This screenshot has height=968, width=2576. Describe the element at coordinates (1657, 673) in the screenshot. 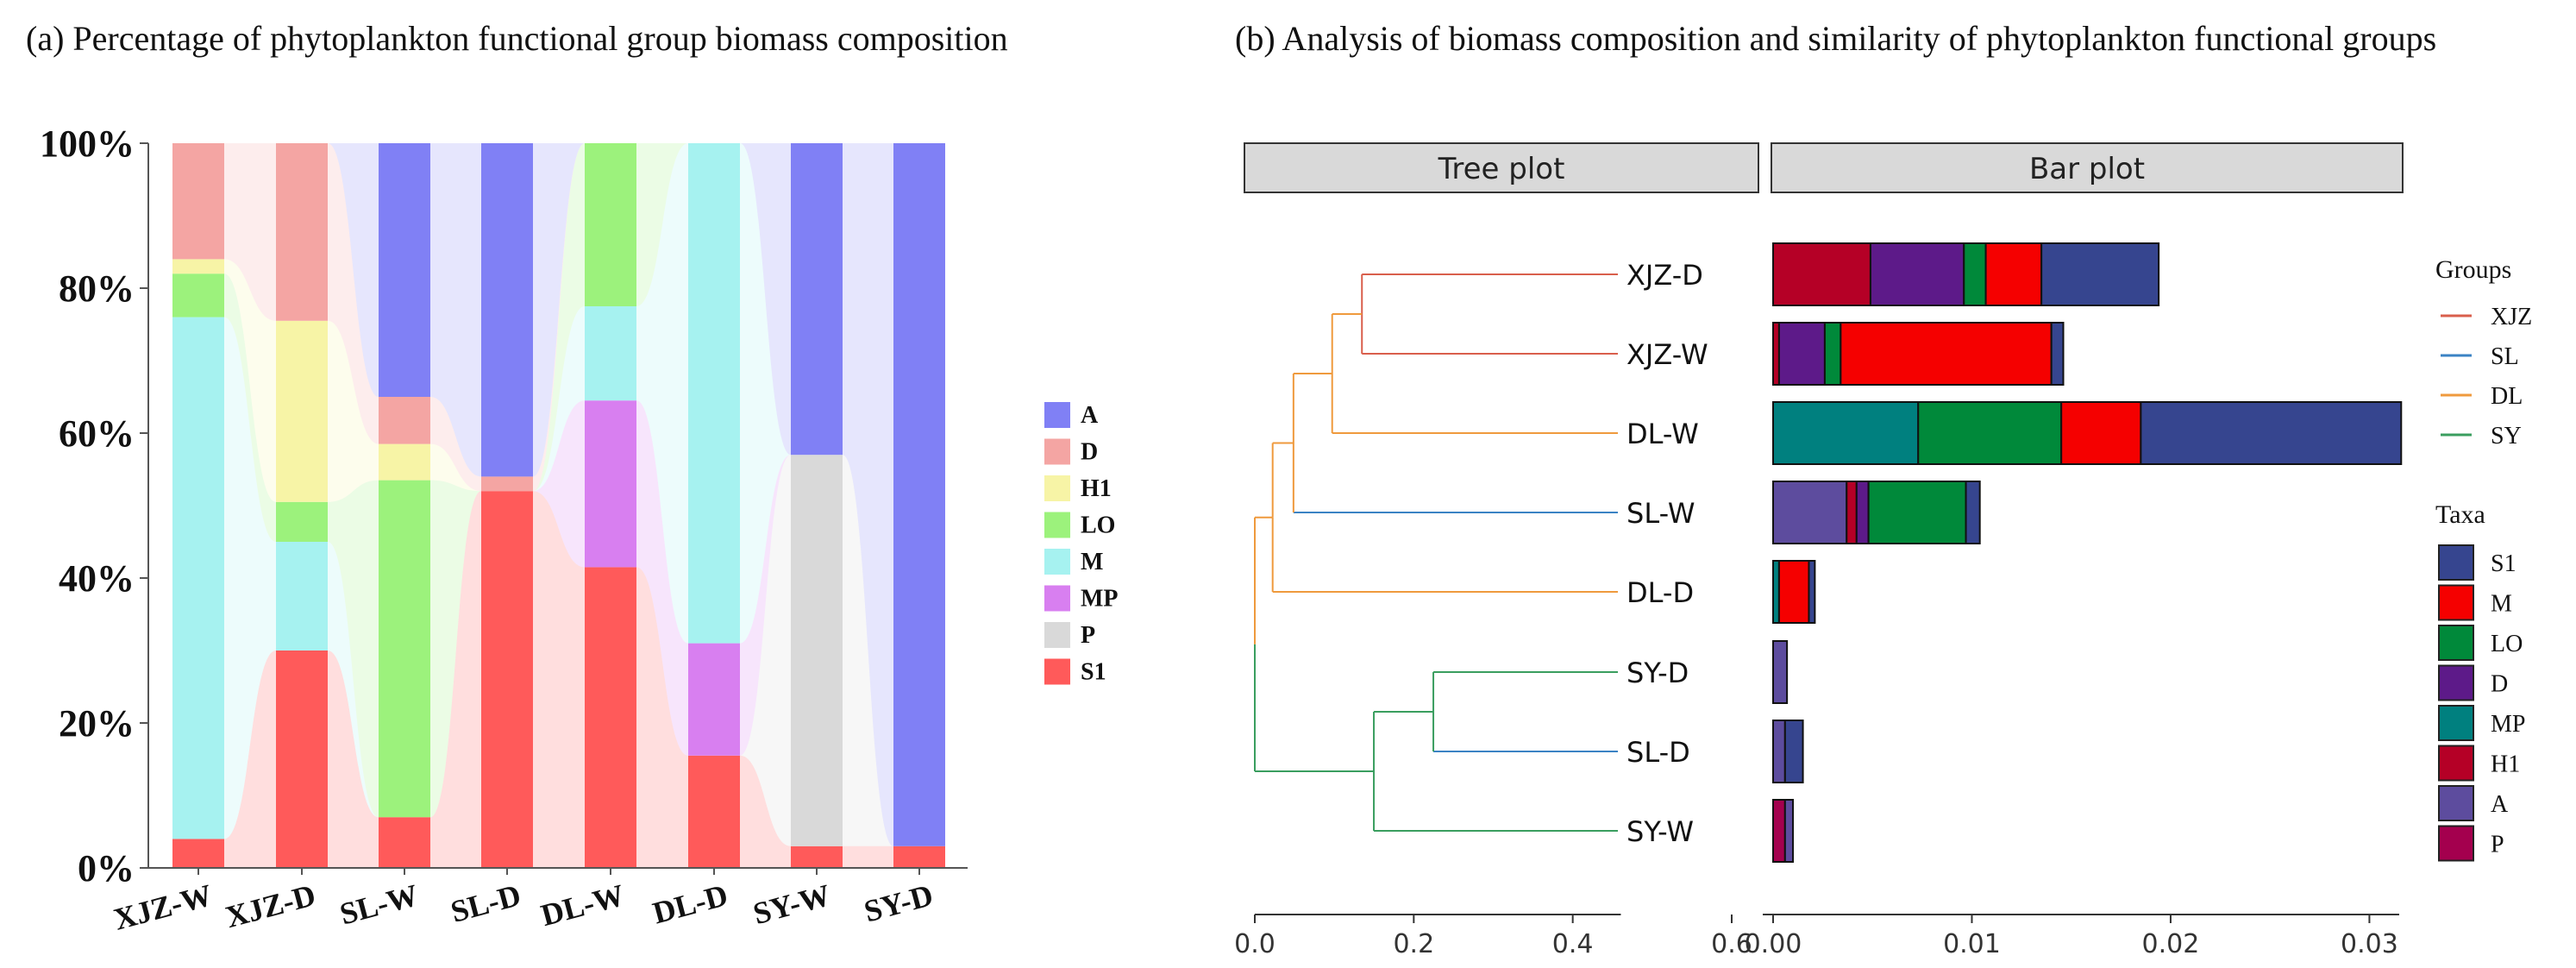

I see `tree-leaf-label-sy-d: SY-D` at that location.